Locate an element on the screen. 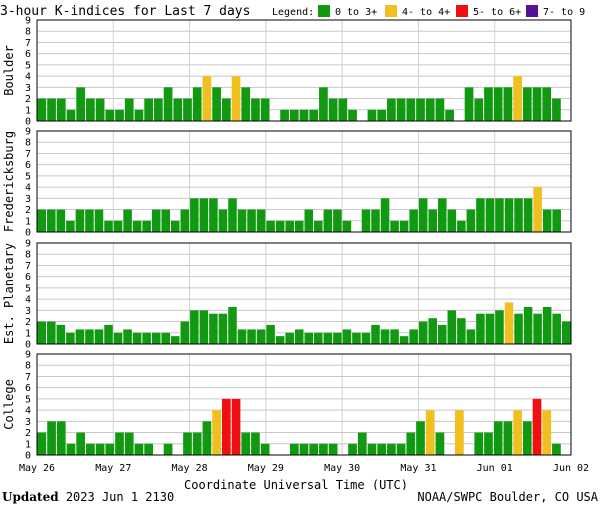 This screenshot has width=600, height=510. y-tick-label: 0 is located at coordinates (28, 345).